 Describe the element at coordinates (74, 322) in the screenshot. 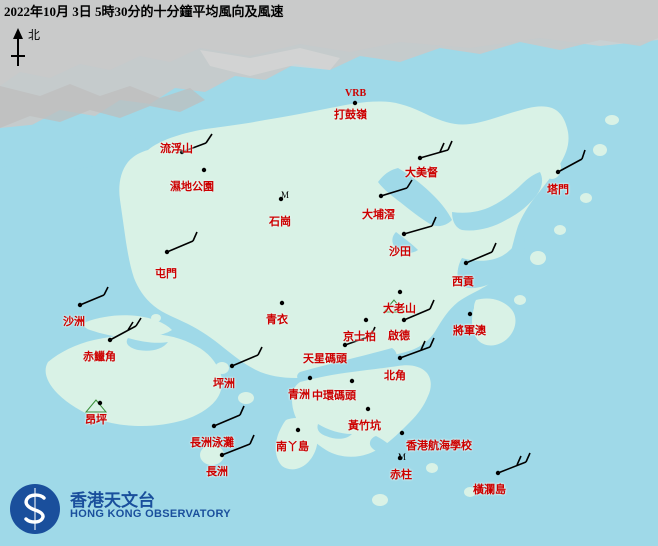

I see `station-label-sha-lo-wan: 沙洲` at that location.